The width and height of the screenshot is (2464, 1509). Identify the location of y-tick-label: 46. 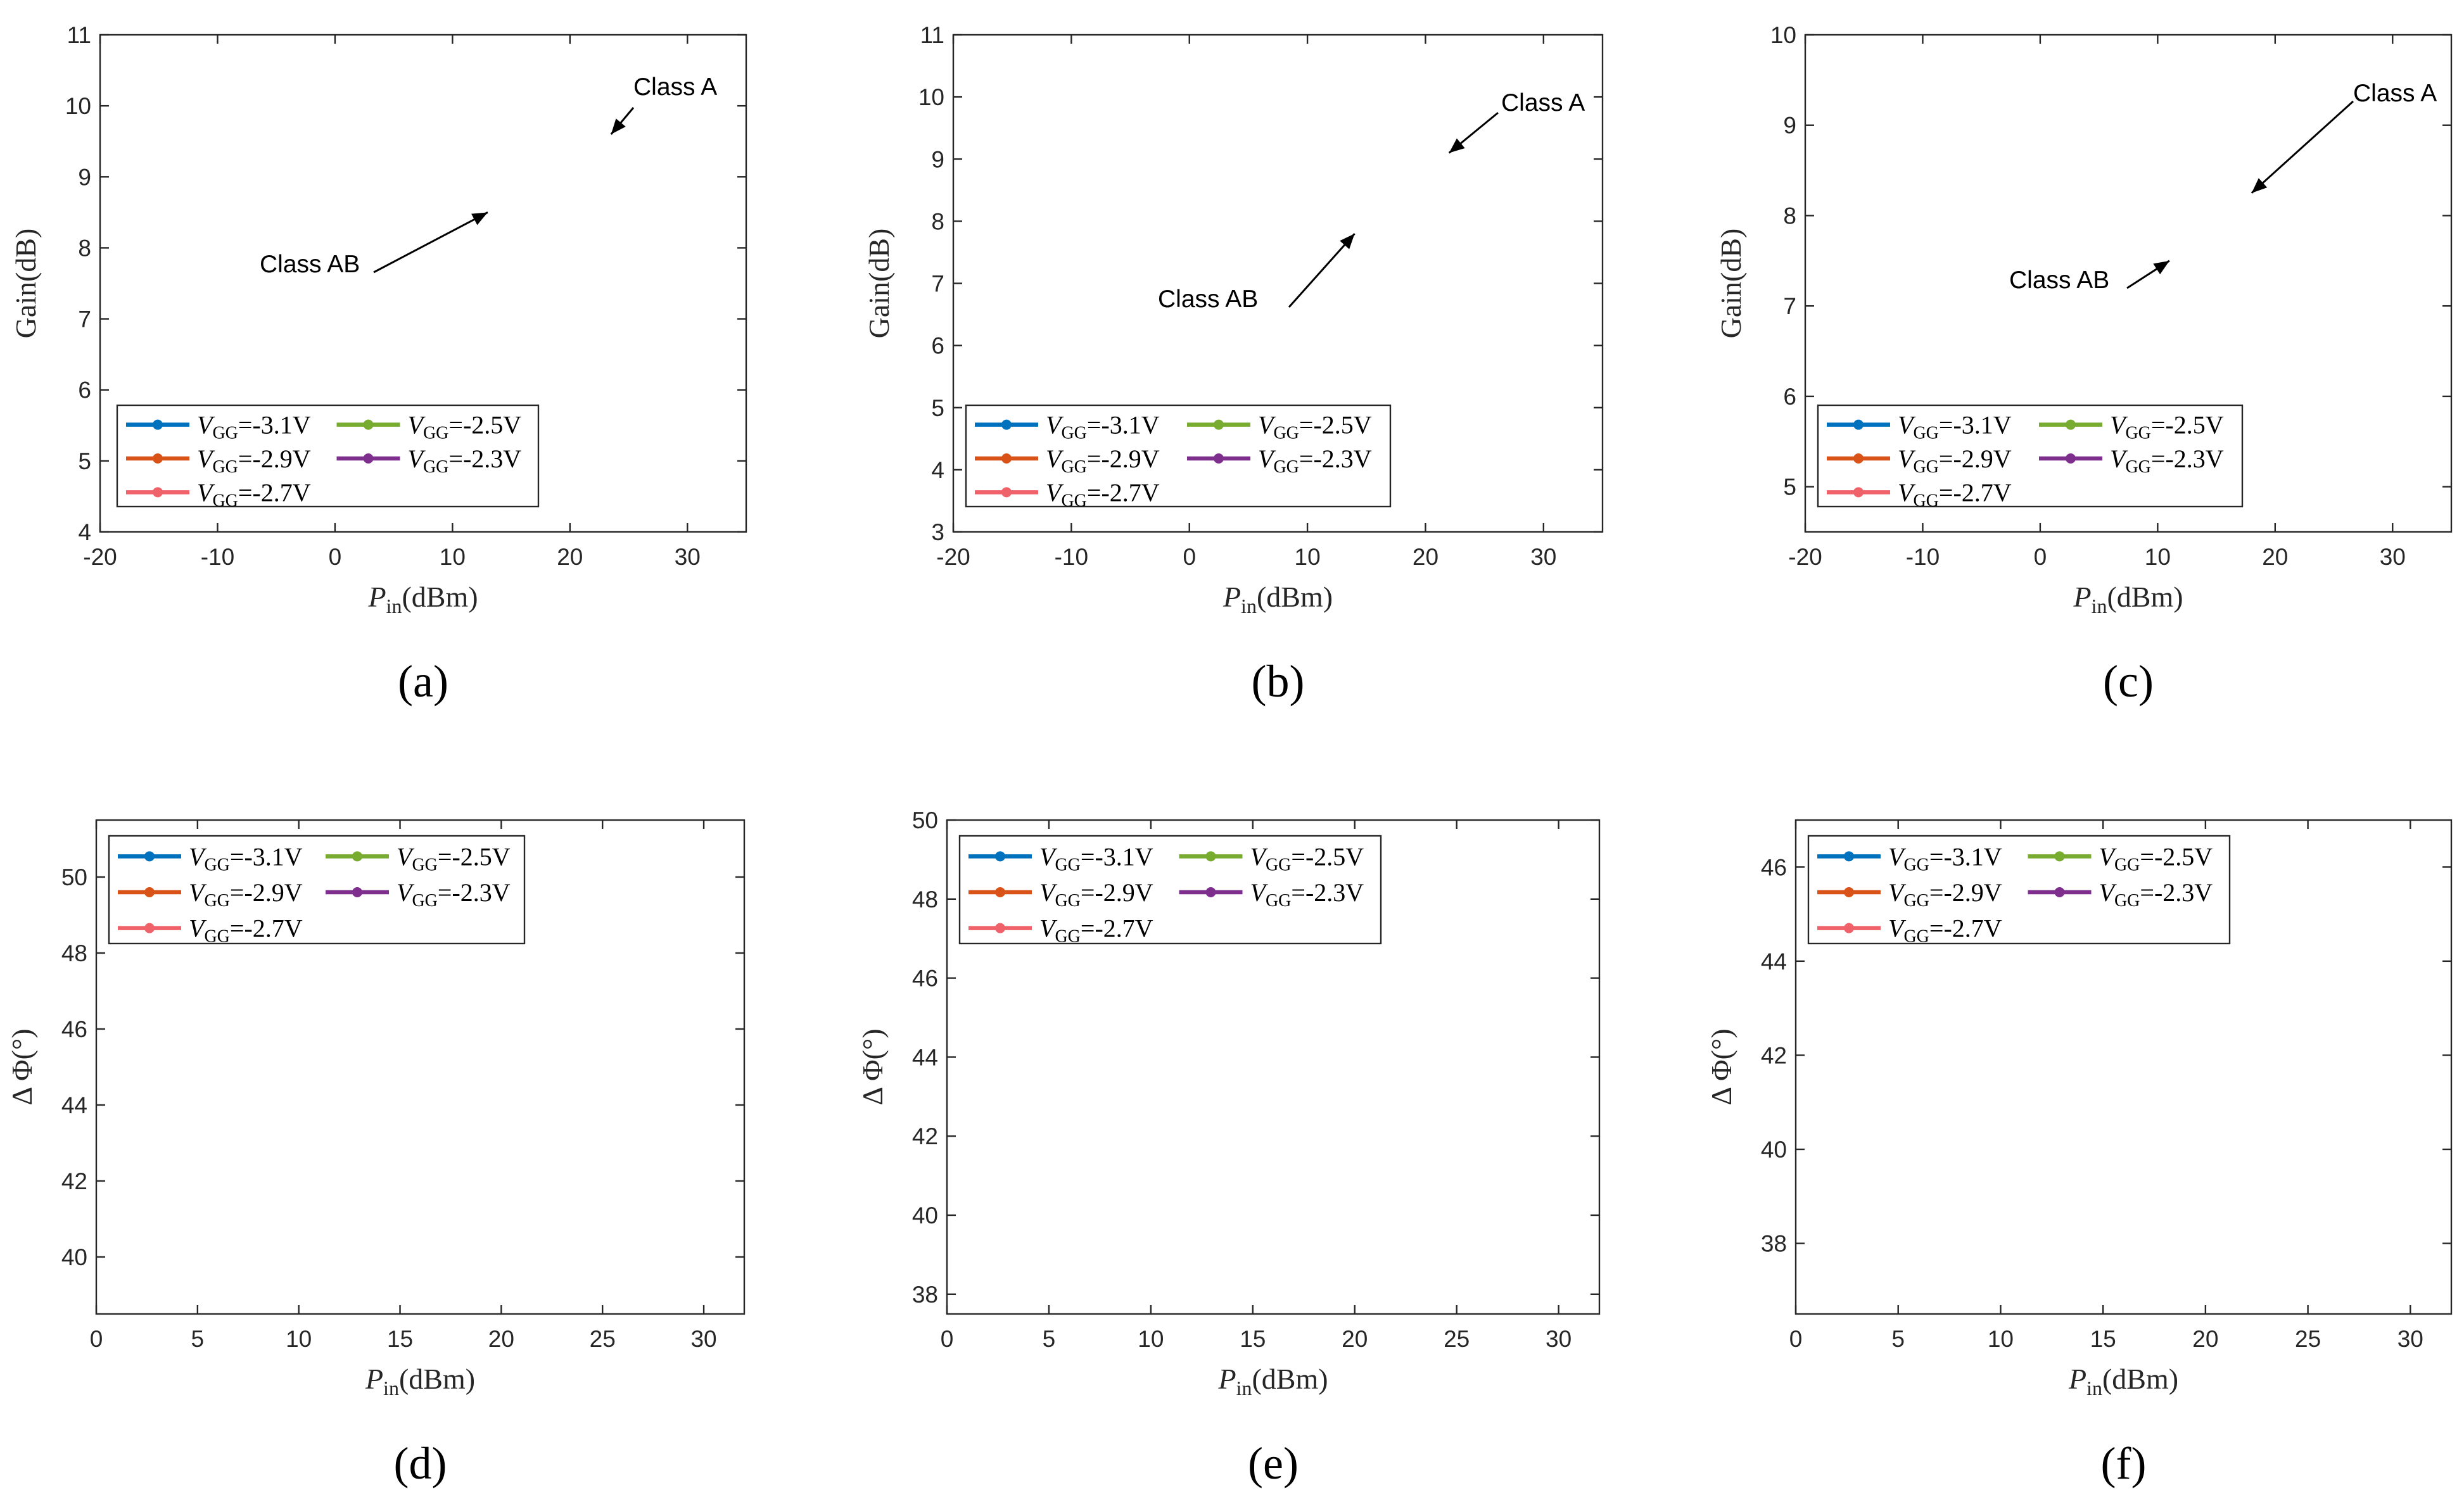
(1774, 867).